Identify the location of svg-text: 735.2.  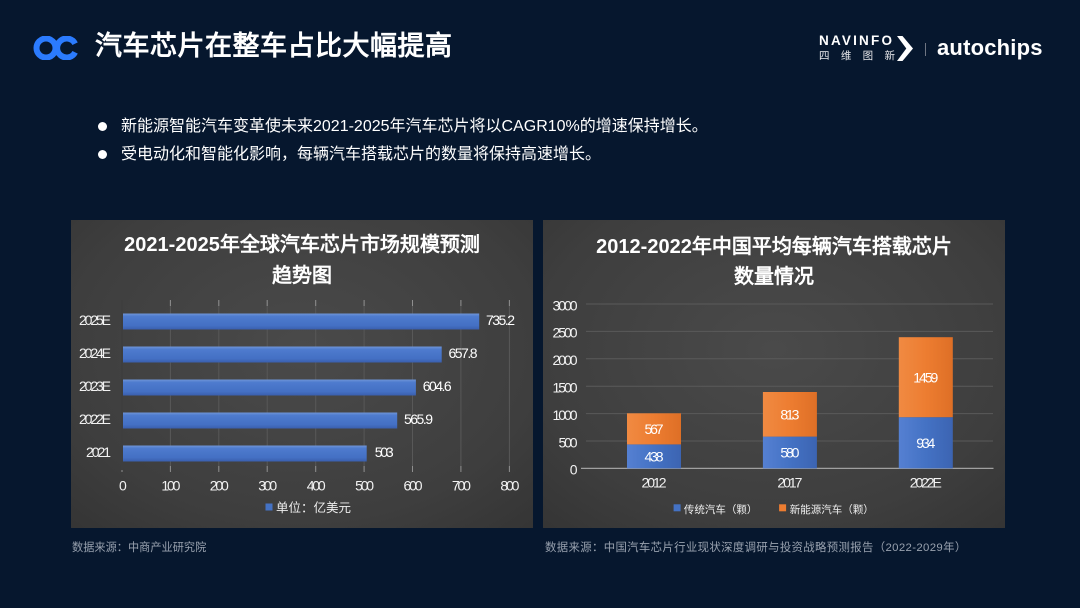
(500, 320).